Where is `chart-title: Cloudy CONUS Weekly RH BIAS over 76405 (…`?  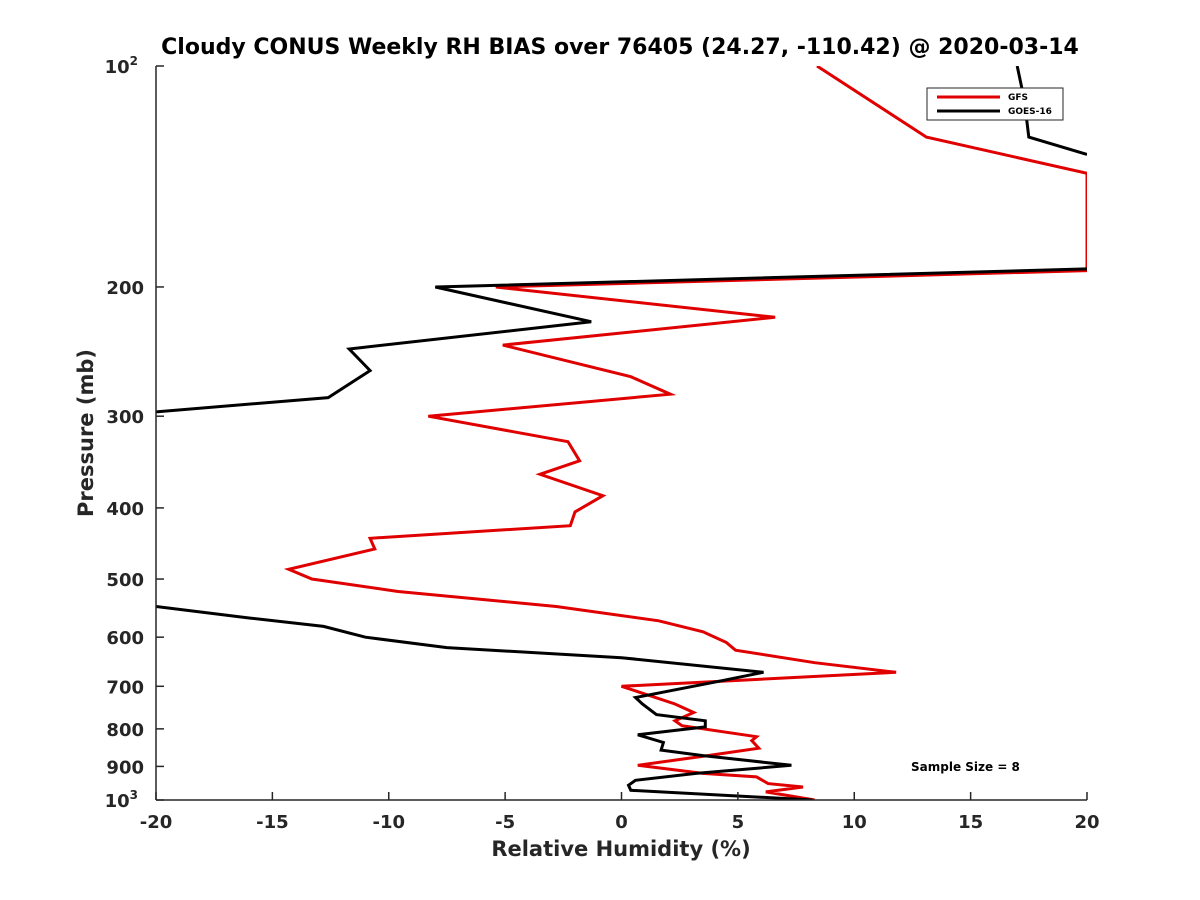
chart-title: Cloudy CONUS Weekly RH BIAS over 76405 (… is located at coordinates (620, 47).